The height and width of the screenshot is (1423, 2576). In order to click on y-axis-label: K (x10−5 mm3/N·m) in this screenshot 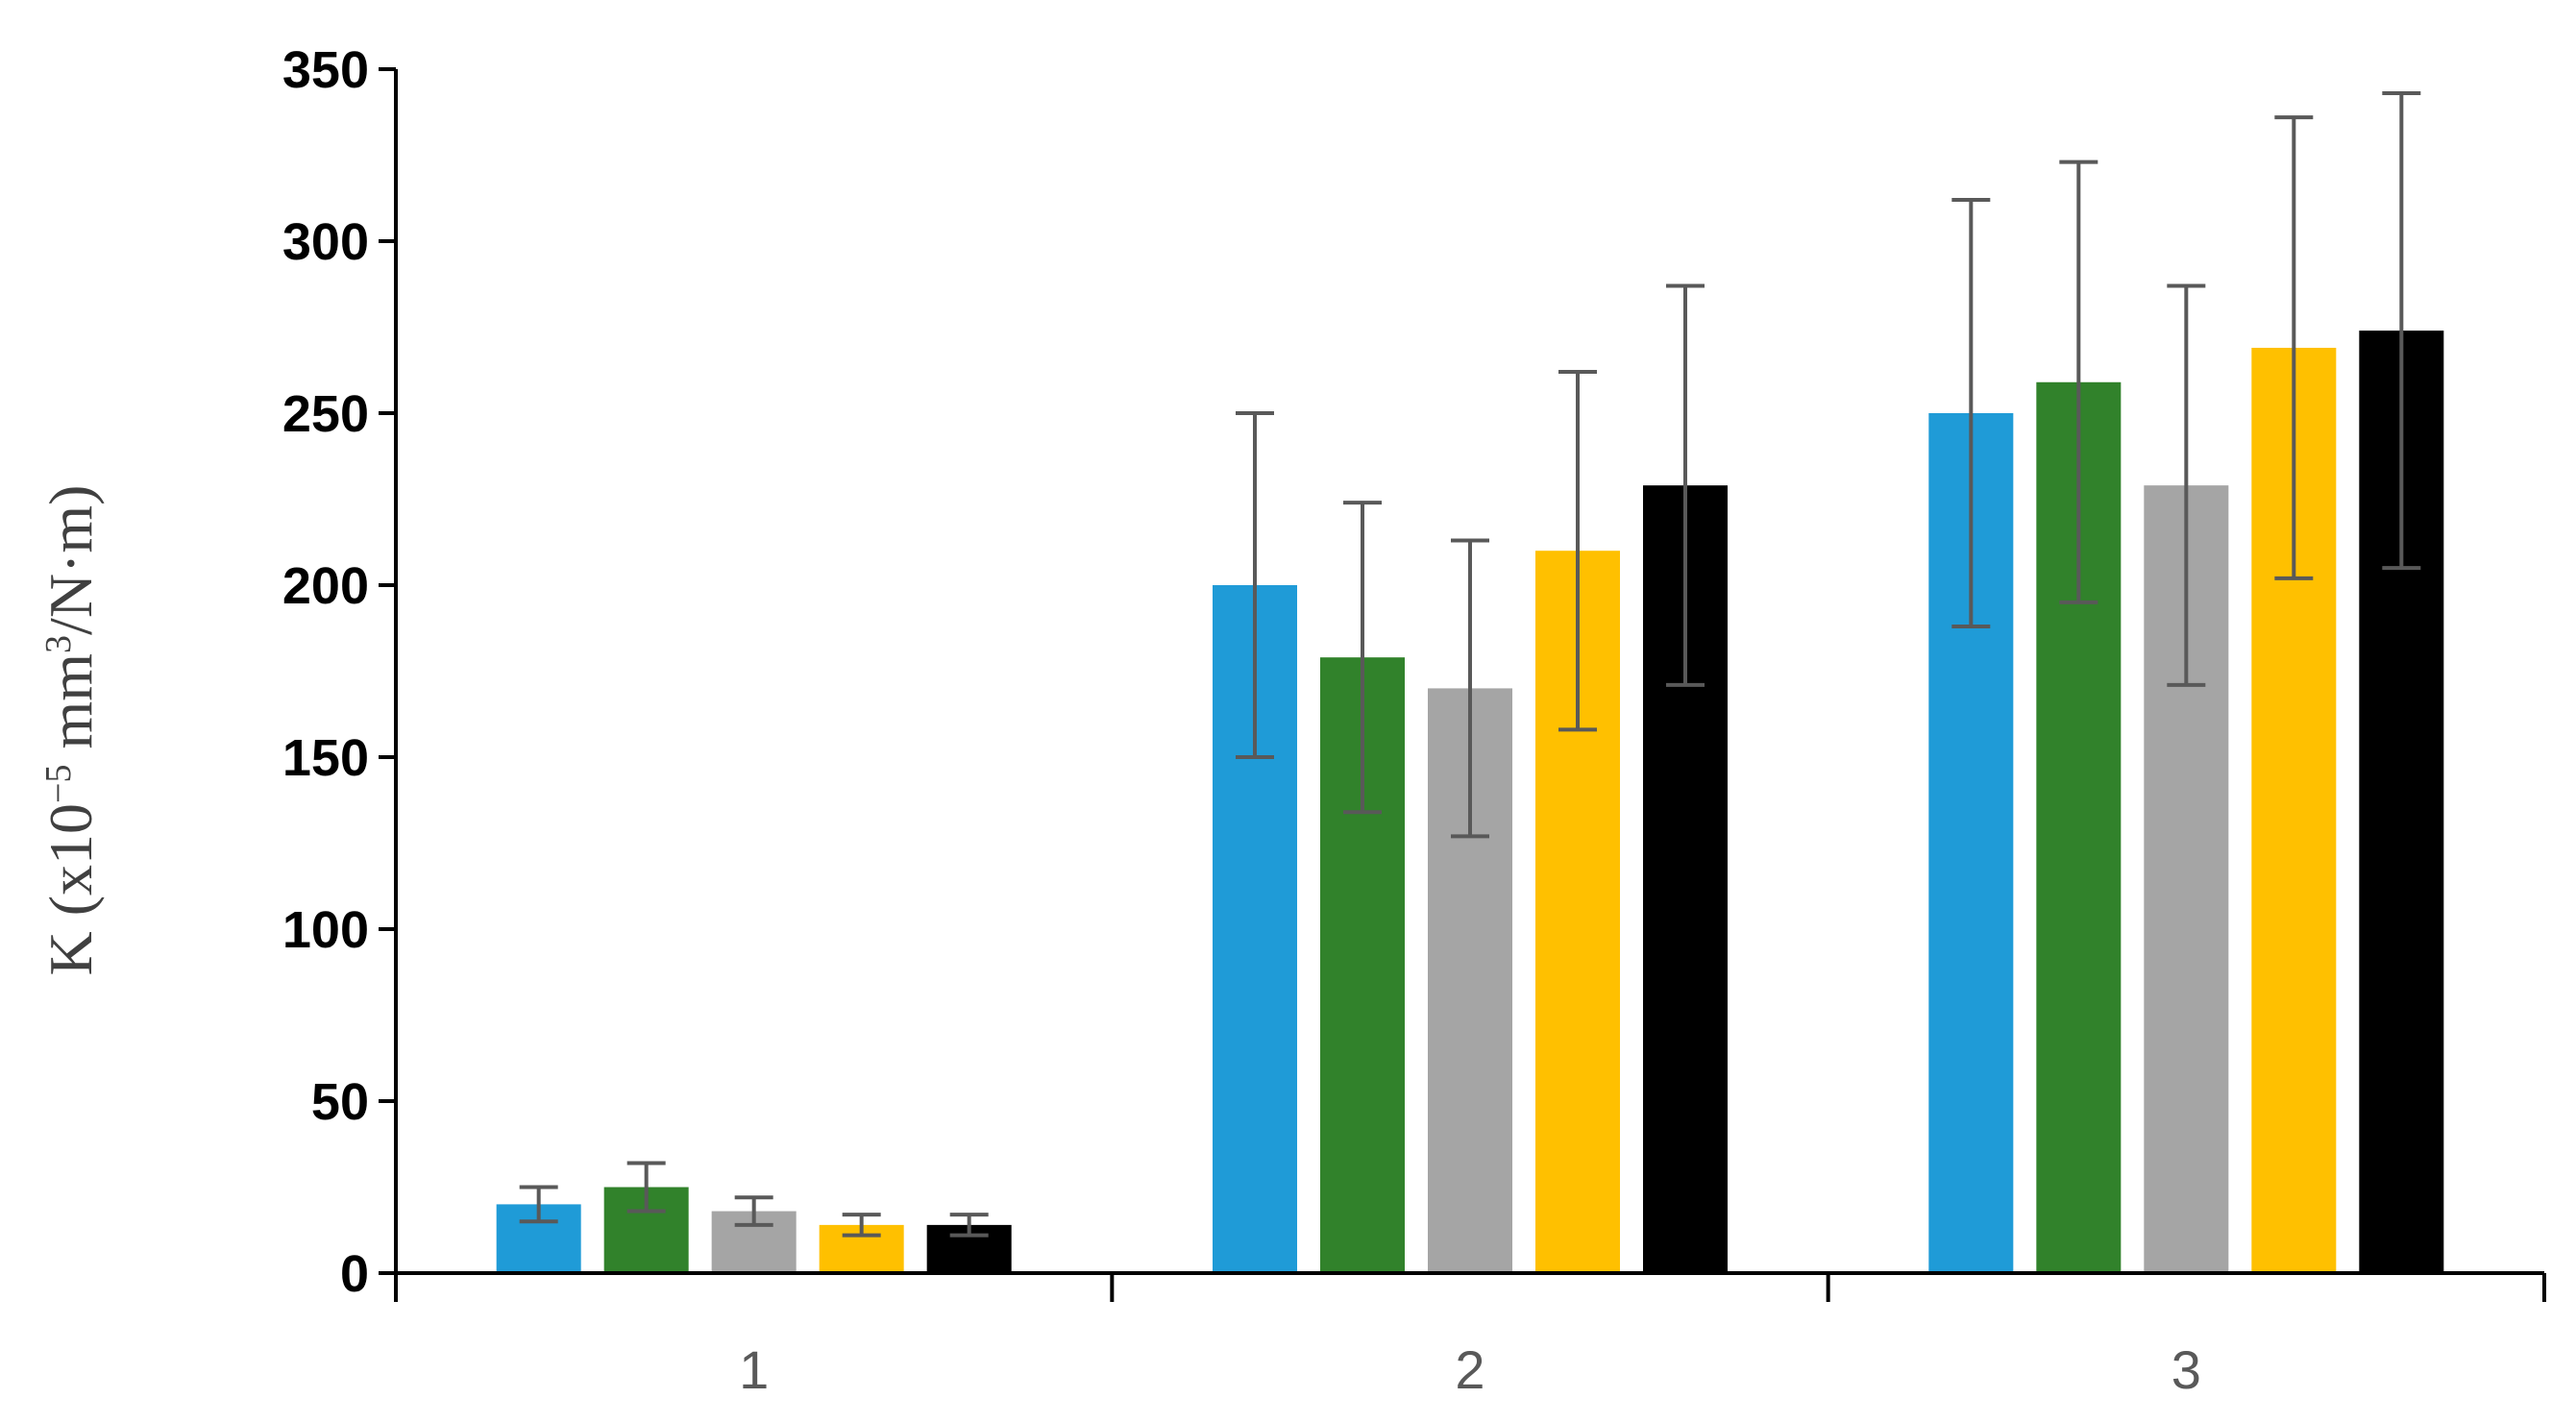, I will do `click(71, 730)`.